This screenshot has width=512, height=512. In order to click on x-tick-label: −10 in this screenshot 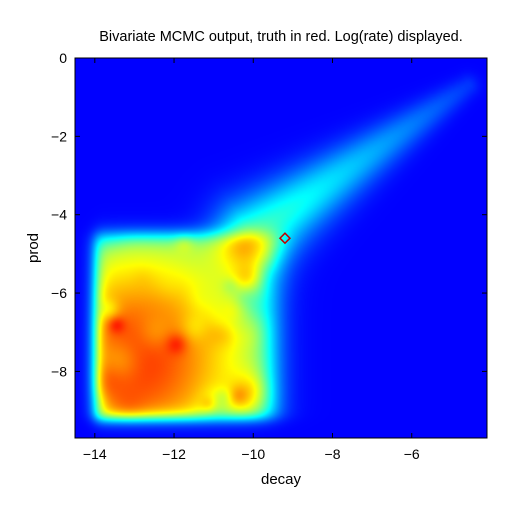, I will do `click(253, 454)`.